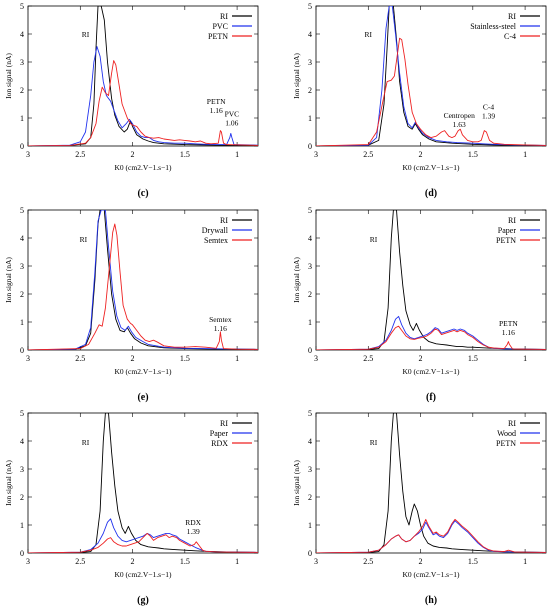  I want to click on annotation-text: 1.63, so click(459, 124).